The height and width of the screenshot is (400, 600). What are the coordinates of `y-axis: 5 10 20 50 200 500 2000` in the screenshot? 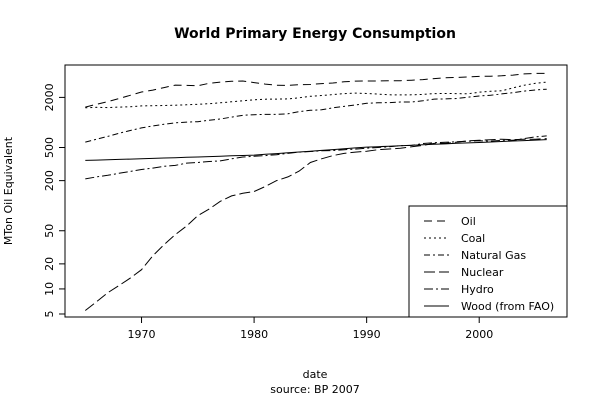 It's located at (54, 200).